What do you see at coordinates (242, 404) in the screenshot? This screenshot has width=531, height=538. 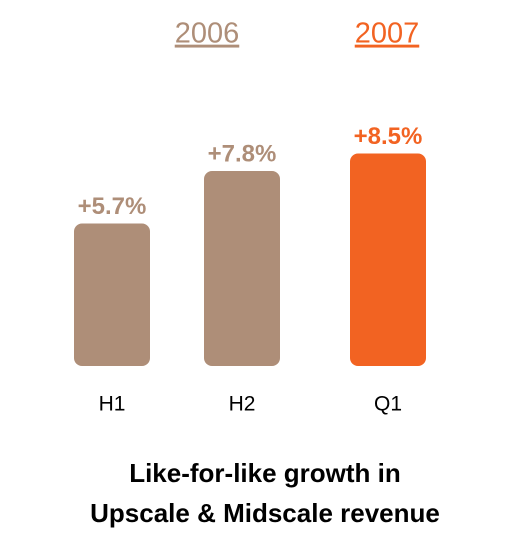 I see `x-tick-label: H2` at bounding box center [242, 404].